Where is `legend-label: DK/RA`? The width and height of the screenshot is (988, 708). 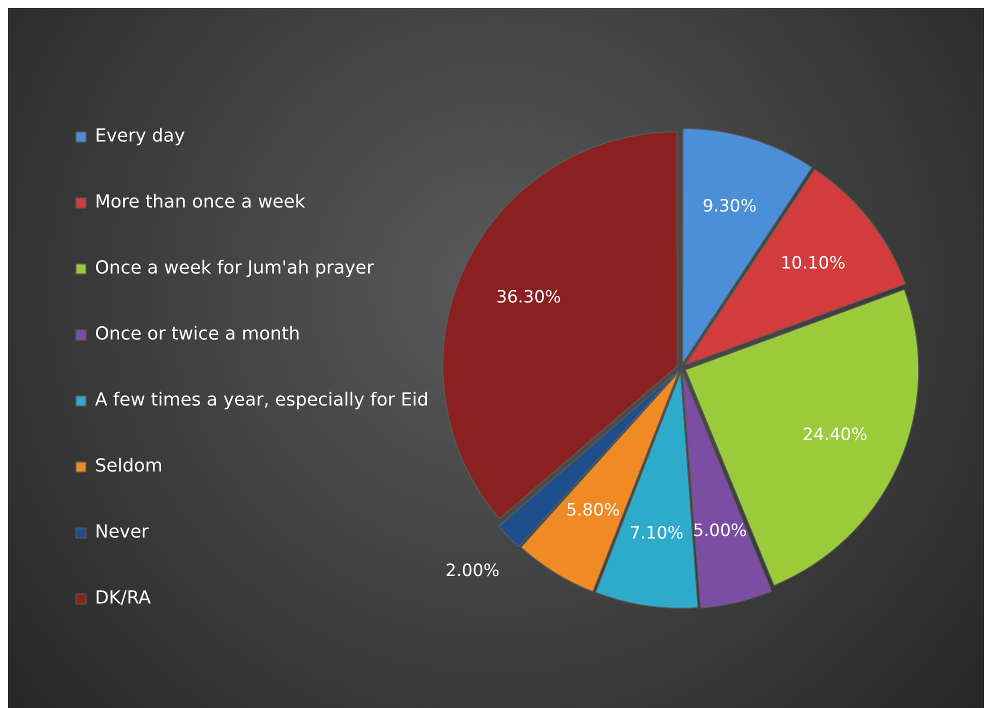
legend-label: DK/RA is located at coordinates (123, 598).